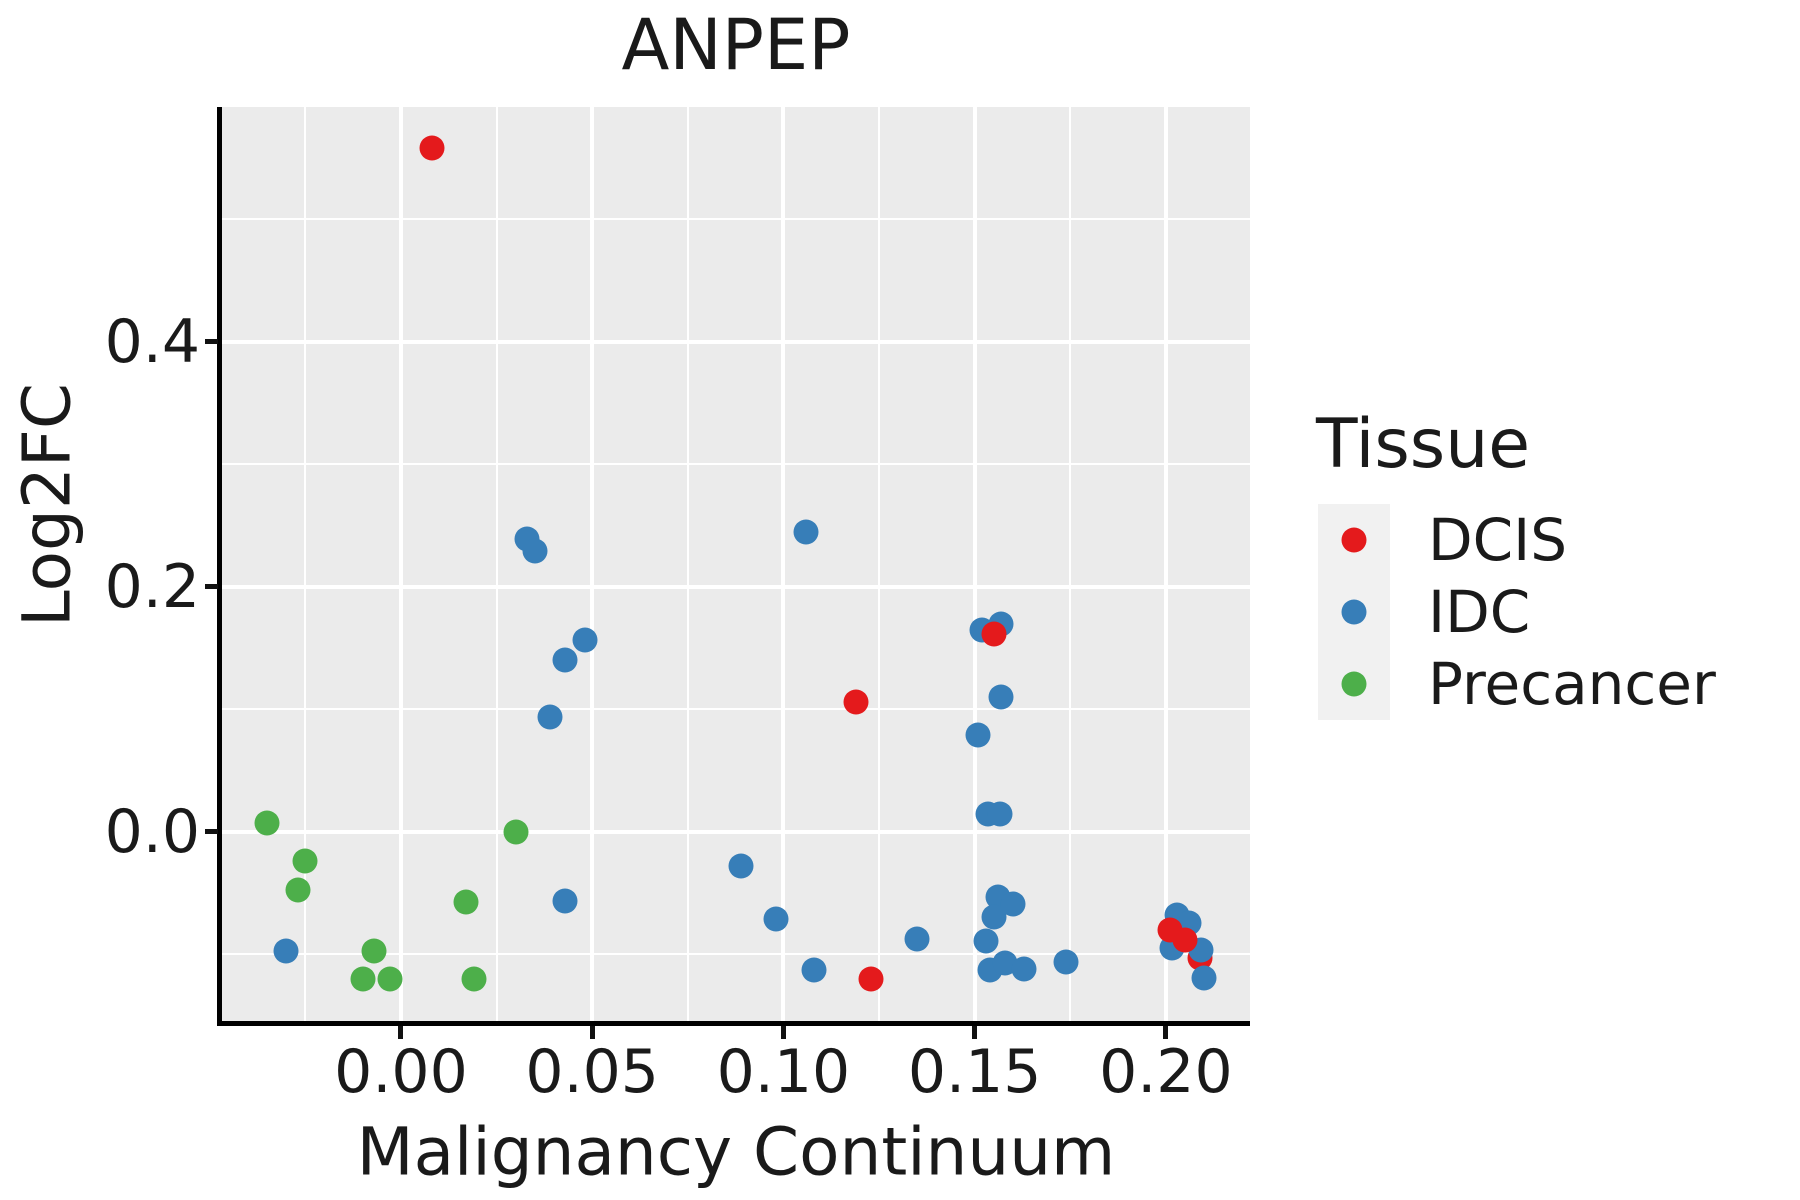 The width and height of the screenshot is (1800, 1200). I want to click on y-tick-label: 0.2, so click(152, 586).